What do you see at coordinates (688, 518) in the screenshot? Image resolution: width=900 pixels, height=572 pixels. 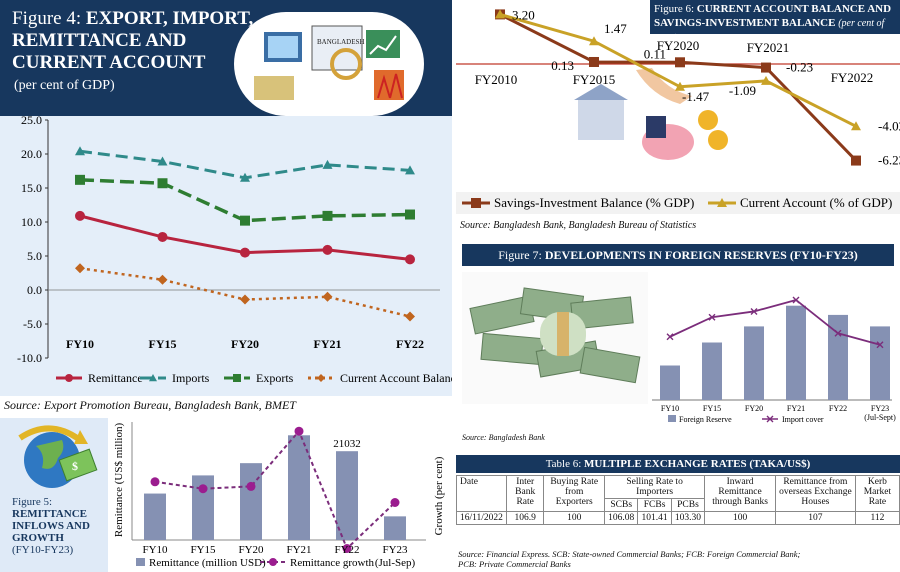 I see `table6-cell-pcb: 103.30` at bounding box center [688, 518].